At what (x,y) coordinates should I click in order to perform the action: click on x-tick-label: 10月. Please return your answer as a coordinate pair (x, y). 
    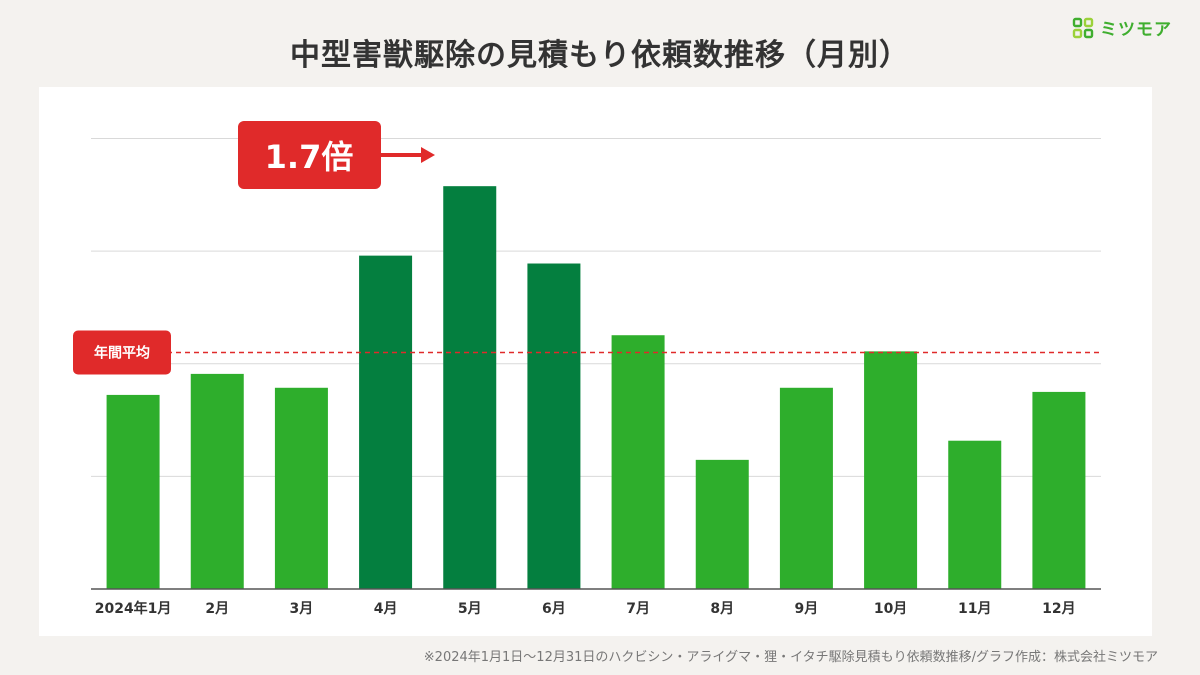
    Looking at the image, I should click on (890, 609).